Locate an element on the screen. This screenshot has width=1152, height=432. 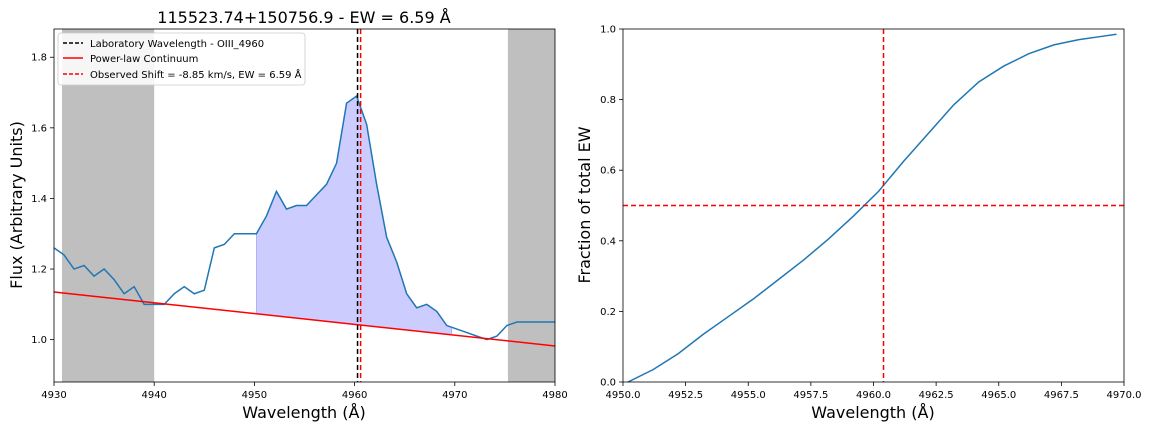
chart-title: 115523.74+150756.9 - EW = 6.59 Å is located at coordinates (303, 17).